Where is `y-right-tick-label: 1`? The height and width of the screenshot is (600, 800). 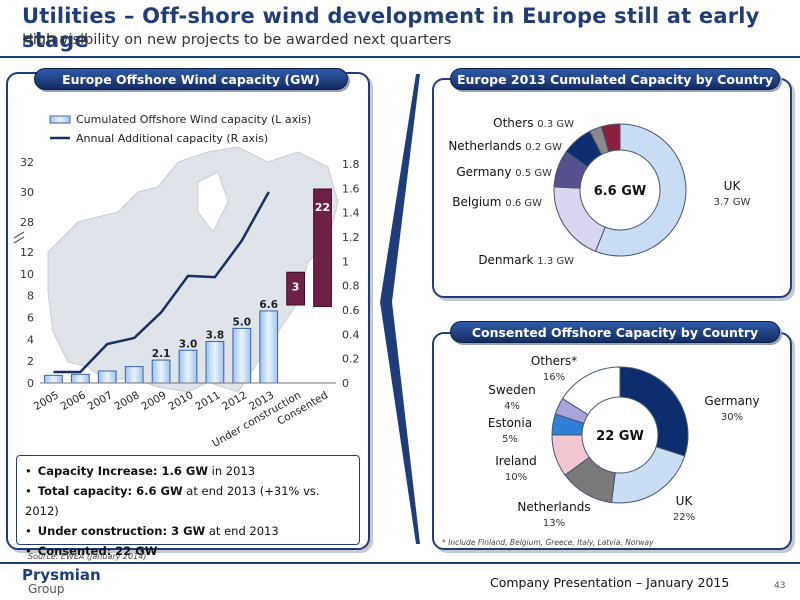
y-right-tick-label: 1 is located at coordinates (345, 261).